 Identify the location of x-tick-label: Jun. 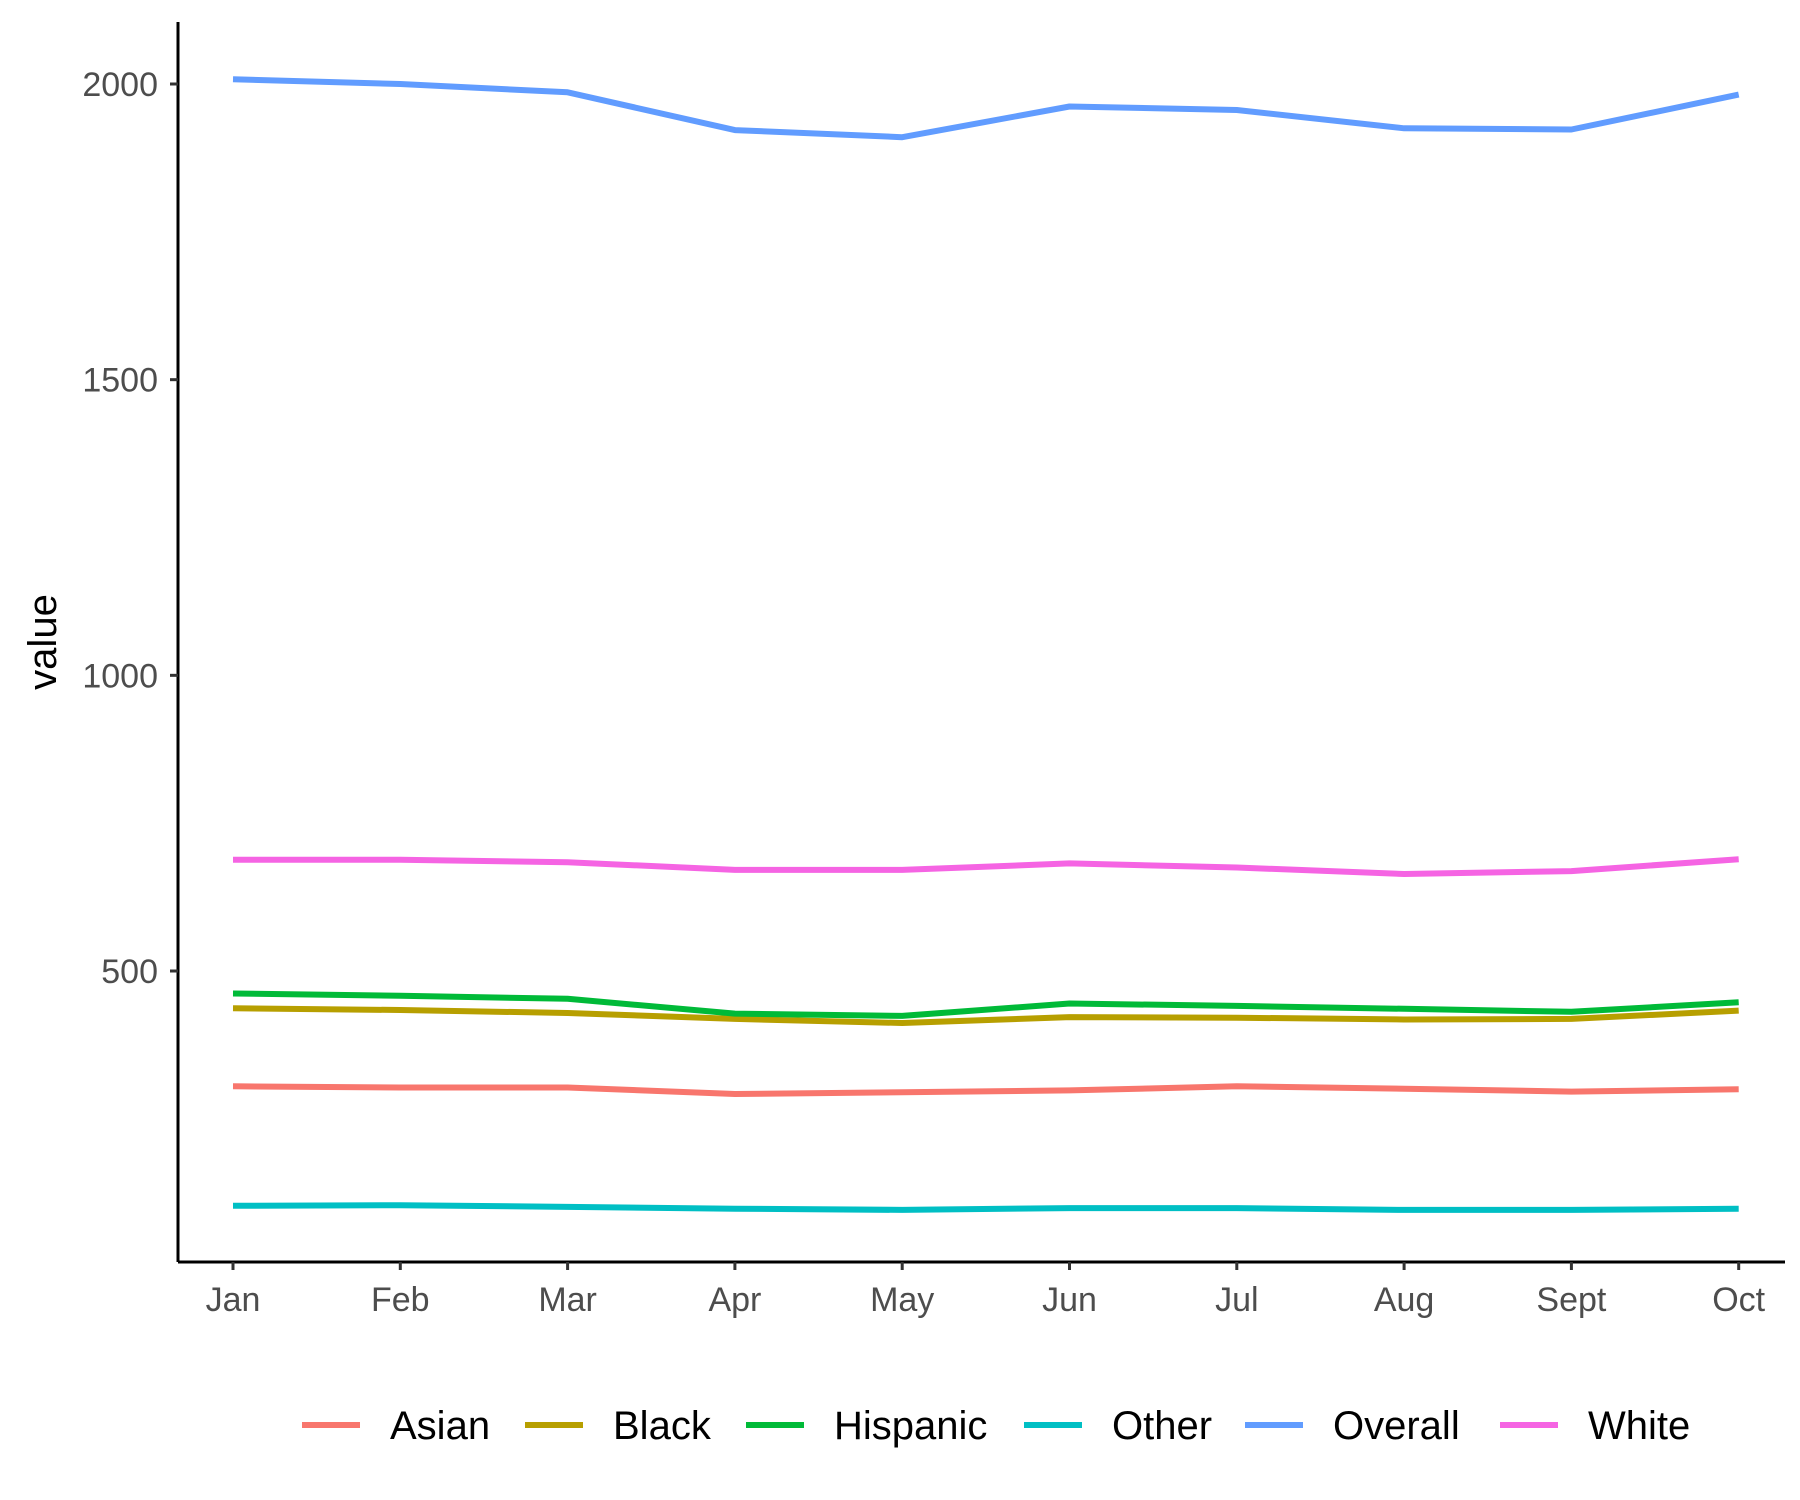
(1069, 1300).